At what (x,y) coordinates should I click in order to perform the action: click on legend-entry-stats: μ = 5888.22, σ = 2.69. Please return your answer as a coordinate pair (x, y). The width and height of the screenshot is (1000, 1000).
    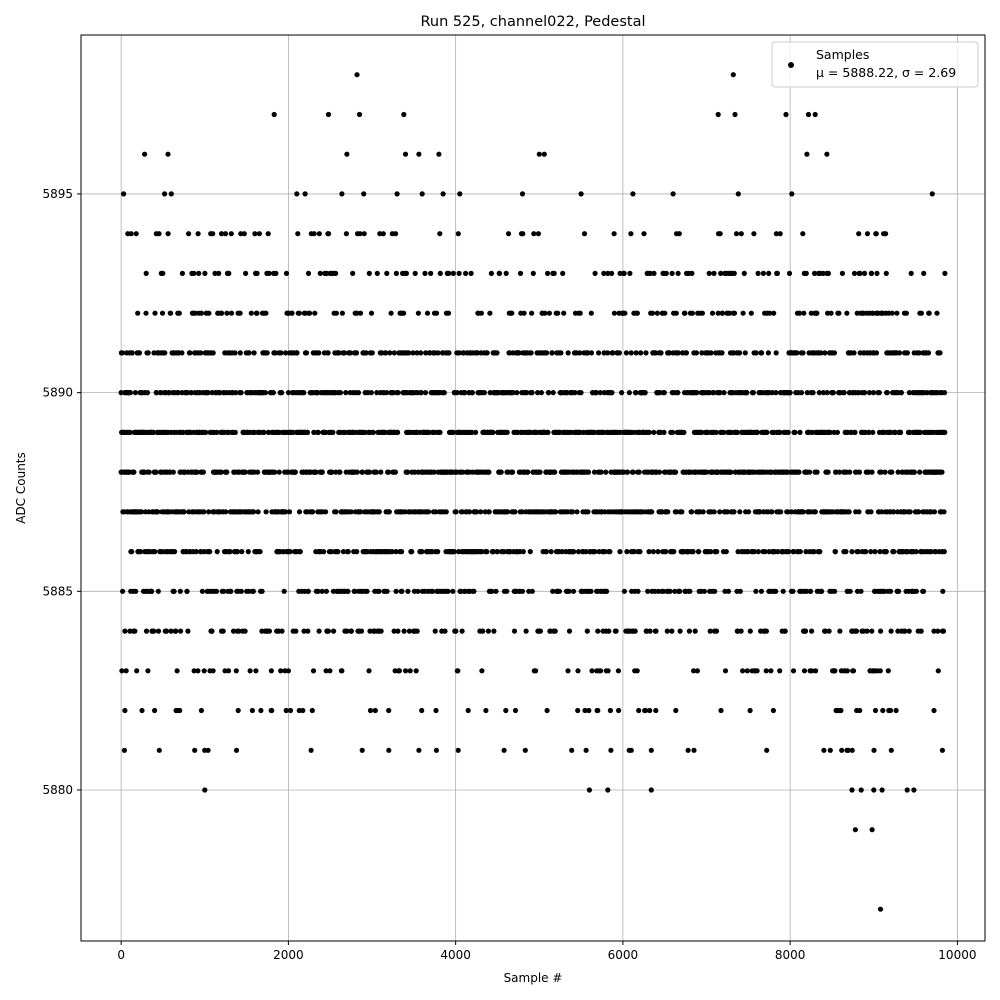
    Looking at the image, I should click on (886, 72).